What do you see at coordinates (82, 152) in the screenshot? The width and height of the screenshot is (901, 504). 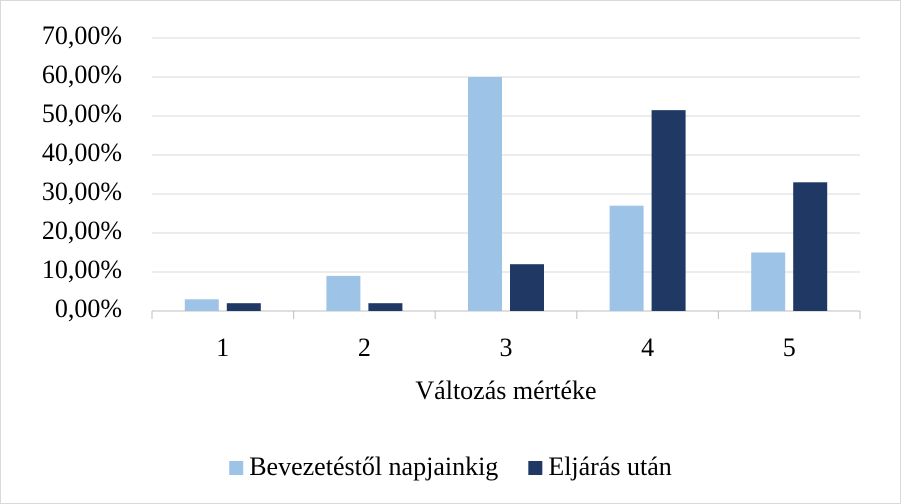 I see `y-tick-label: 40,00%` at bounding box center [82, 152].